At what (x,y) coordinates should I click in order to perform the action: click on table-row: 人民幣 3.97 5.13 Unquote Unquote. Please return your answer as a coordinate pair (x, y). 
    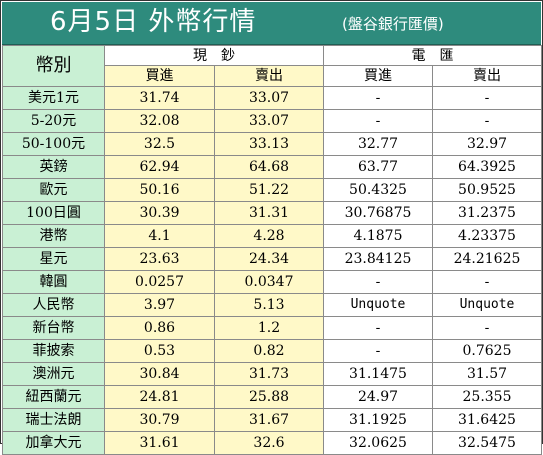
    Looking at the image, I should click on (272, 305).